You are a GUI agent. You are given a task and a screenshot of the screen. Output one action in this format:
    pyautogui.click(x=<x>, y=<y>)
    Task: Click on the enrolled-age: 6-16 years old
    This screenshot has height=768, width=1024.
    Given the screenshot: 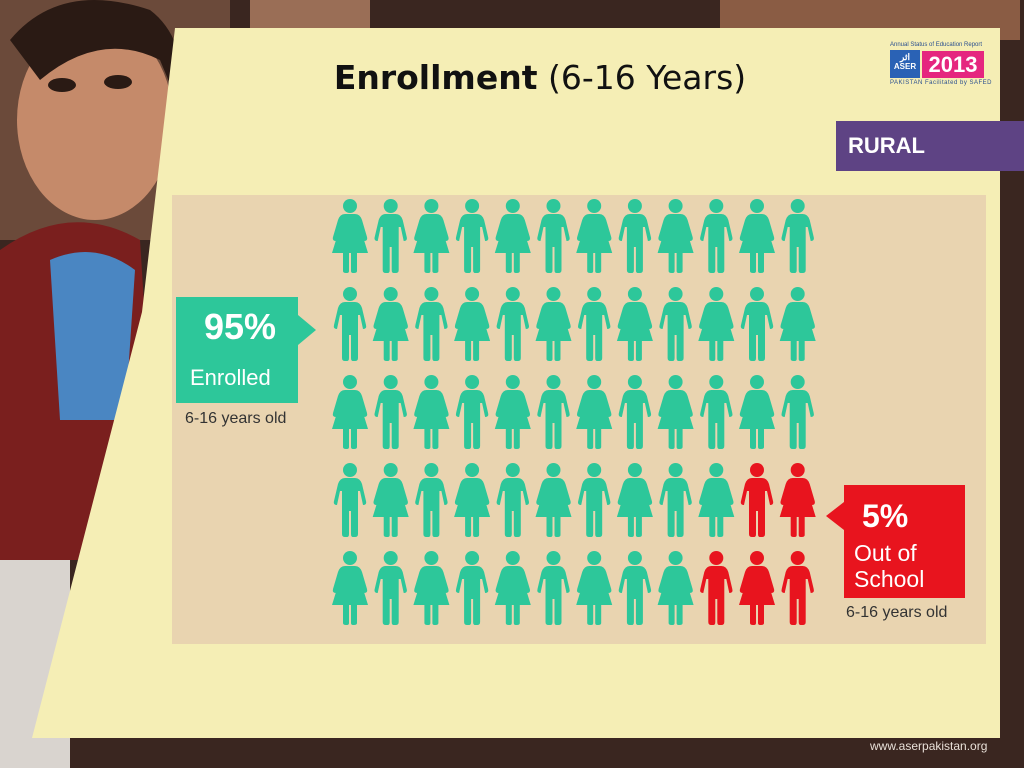 What is the action you would take?
    pyautogui.click(x=236, y=418)
    